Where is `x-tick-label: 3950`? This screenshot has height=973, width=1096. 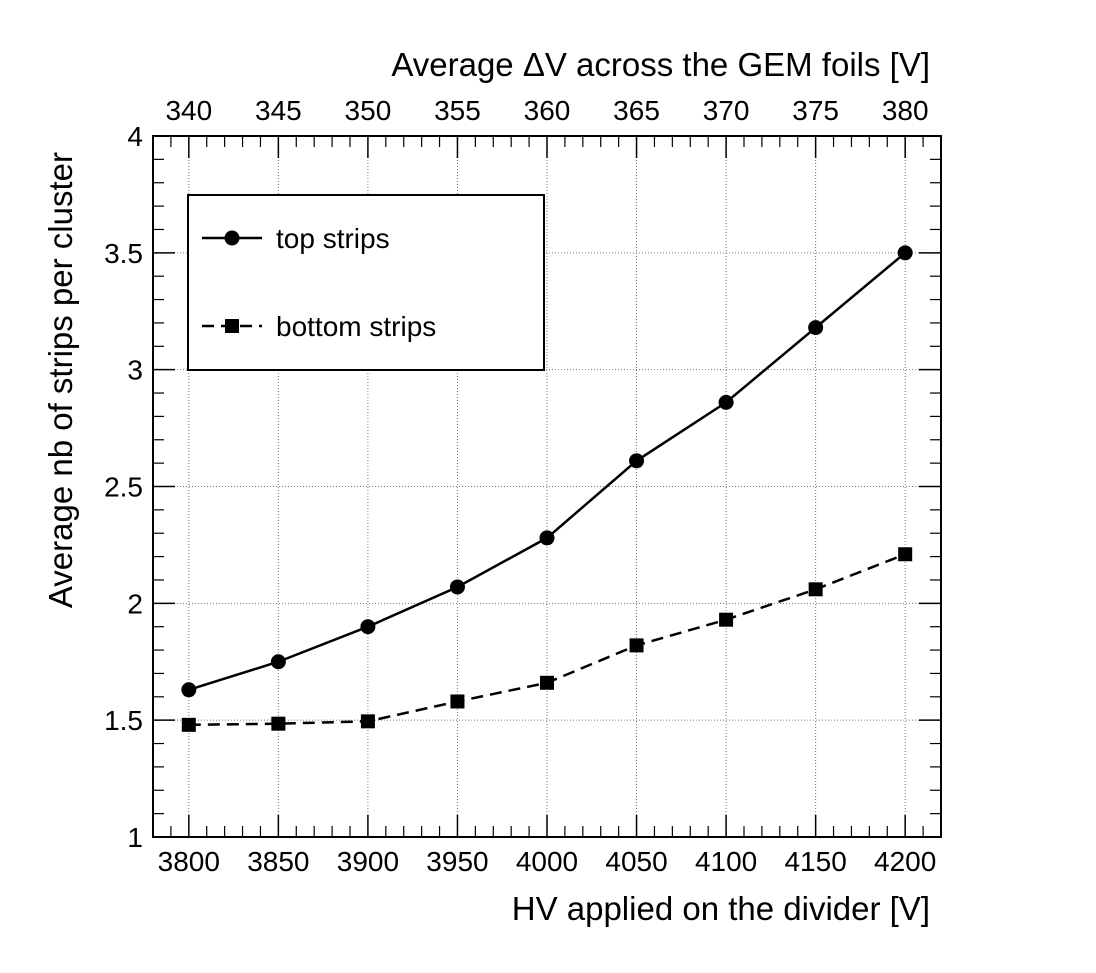
x-tick-label: 3950 is located at coordinates (457, 861).